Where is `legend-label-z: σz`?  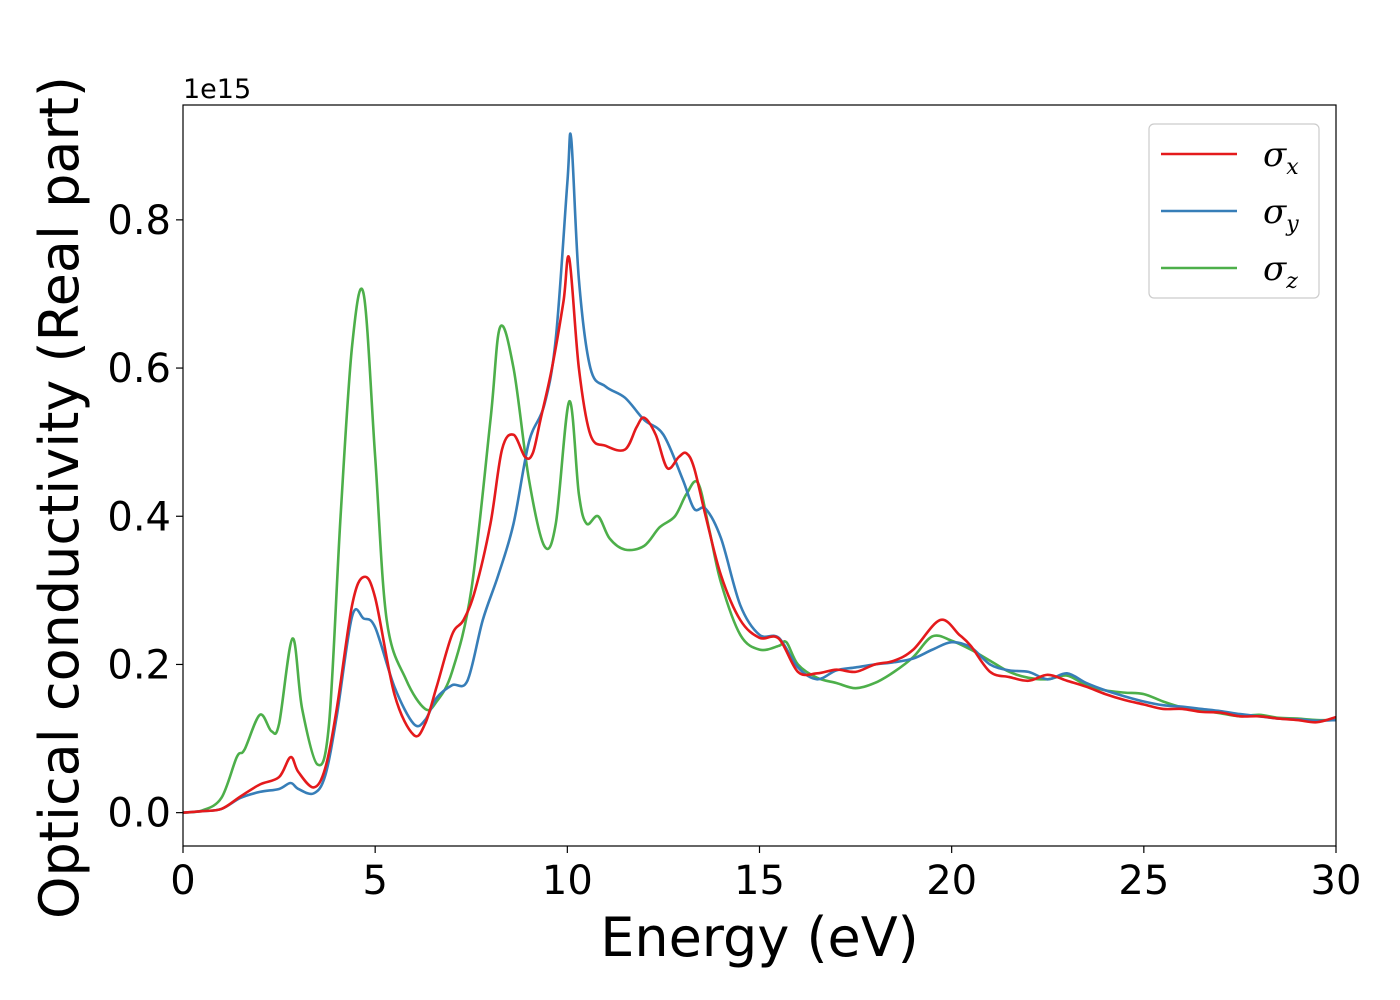
legend-label-z: σz is located at coordinates (1280, 271).